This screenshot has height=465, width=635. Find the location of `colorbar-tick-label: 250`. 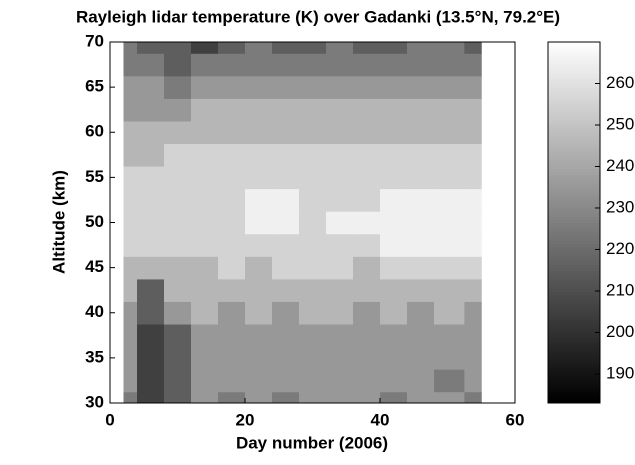

colorbar-tick-label: 250 is located at coordinates (620, 123).